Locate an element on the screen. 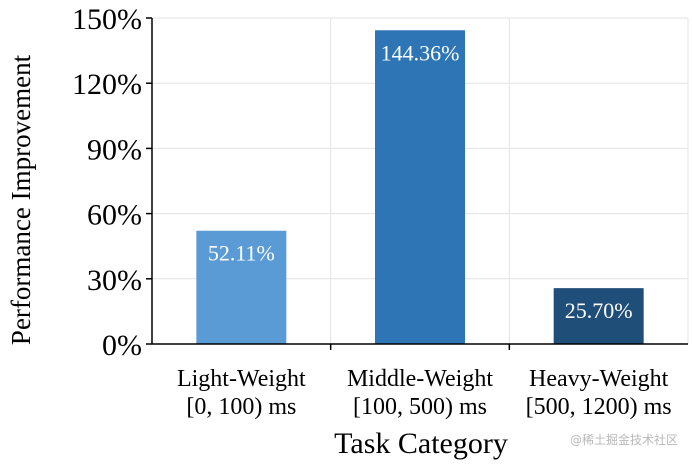 Image resolution: width=692 pixels, height=464 pixels. y-tick-label: 90% is located at coordinates (114, 149).